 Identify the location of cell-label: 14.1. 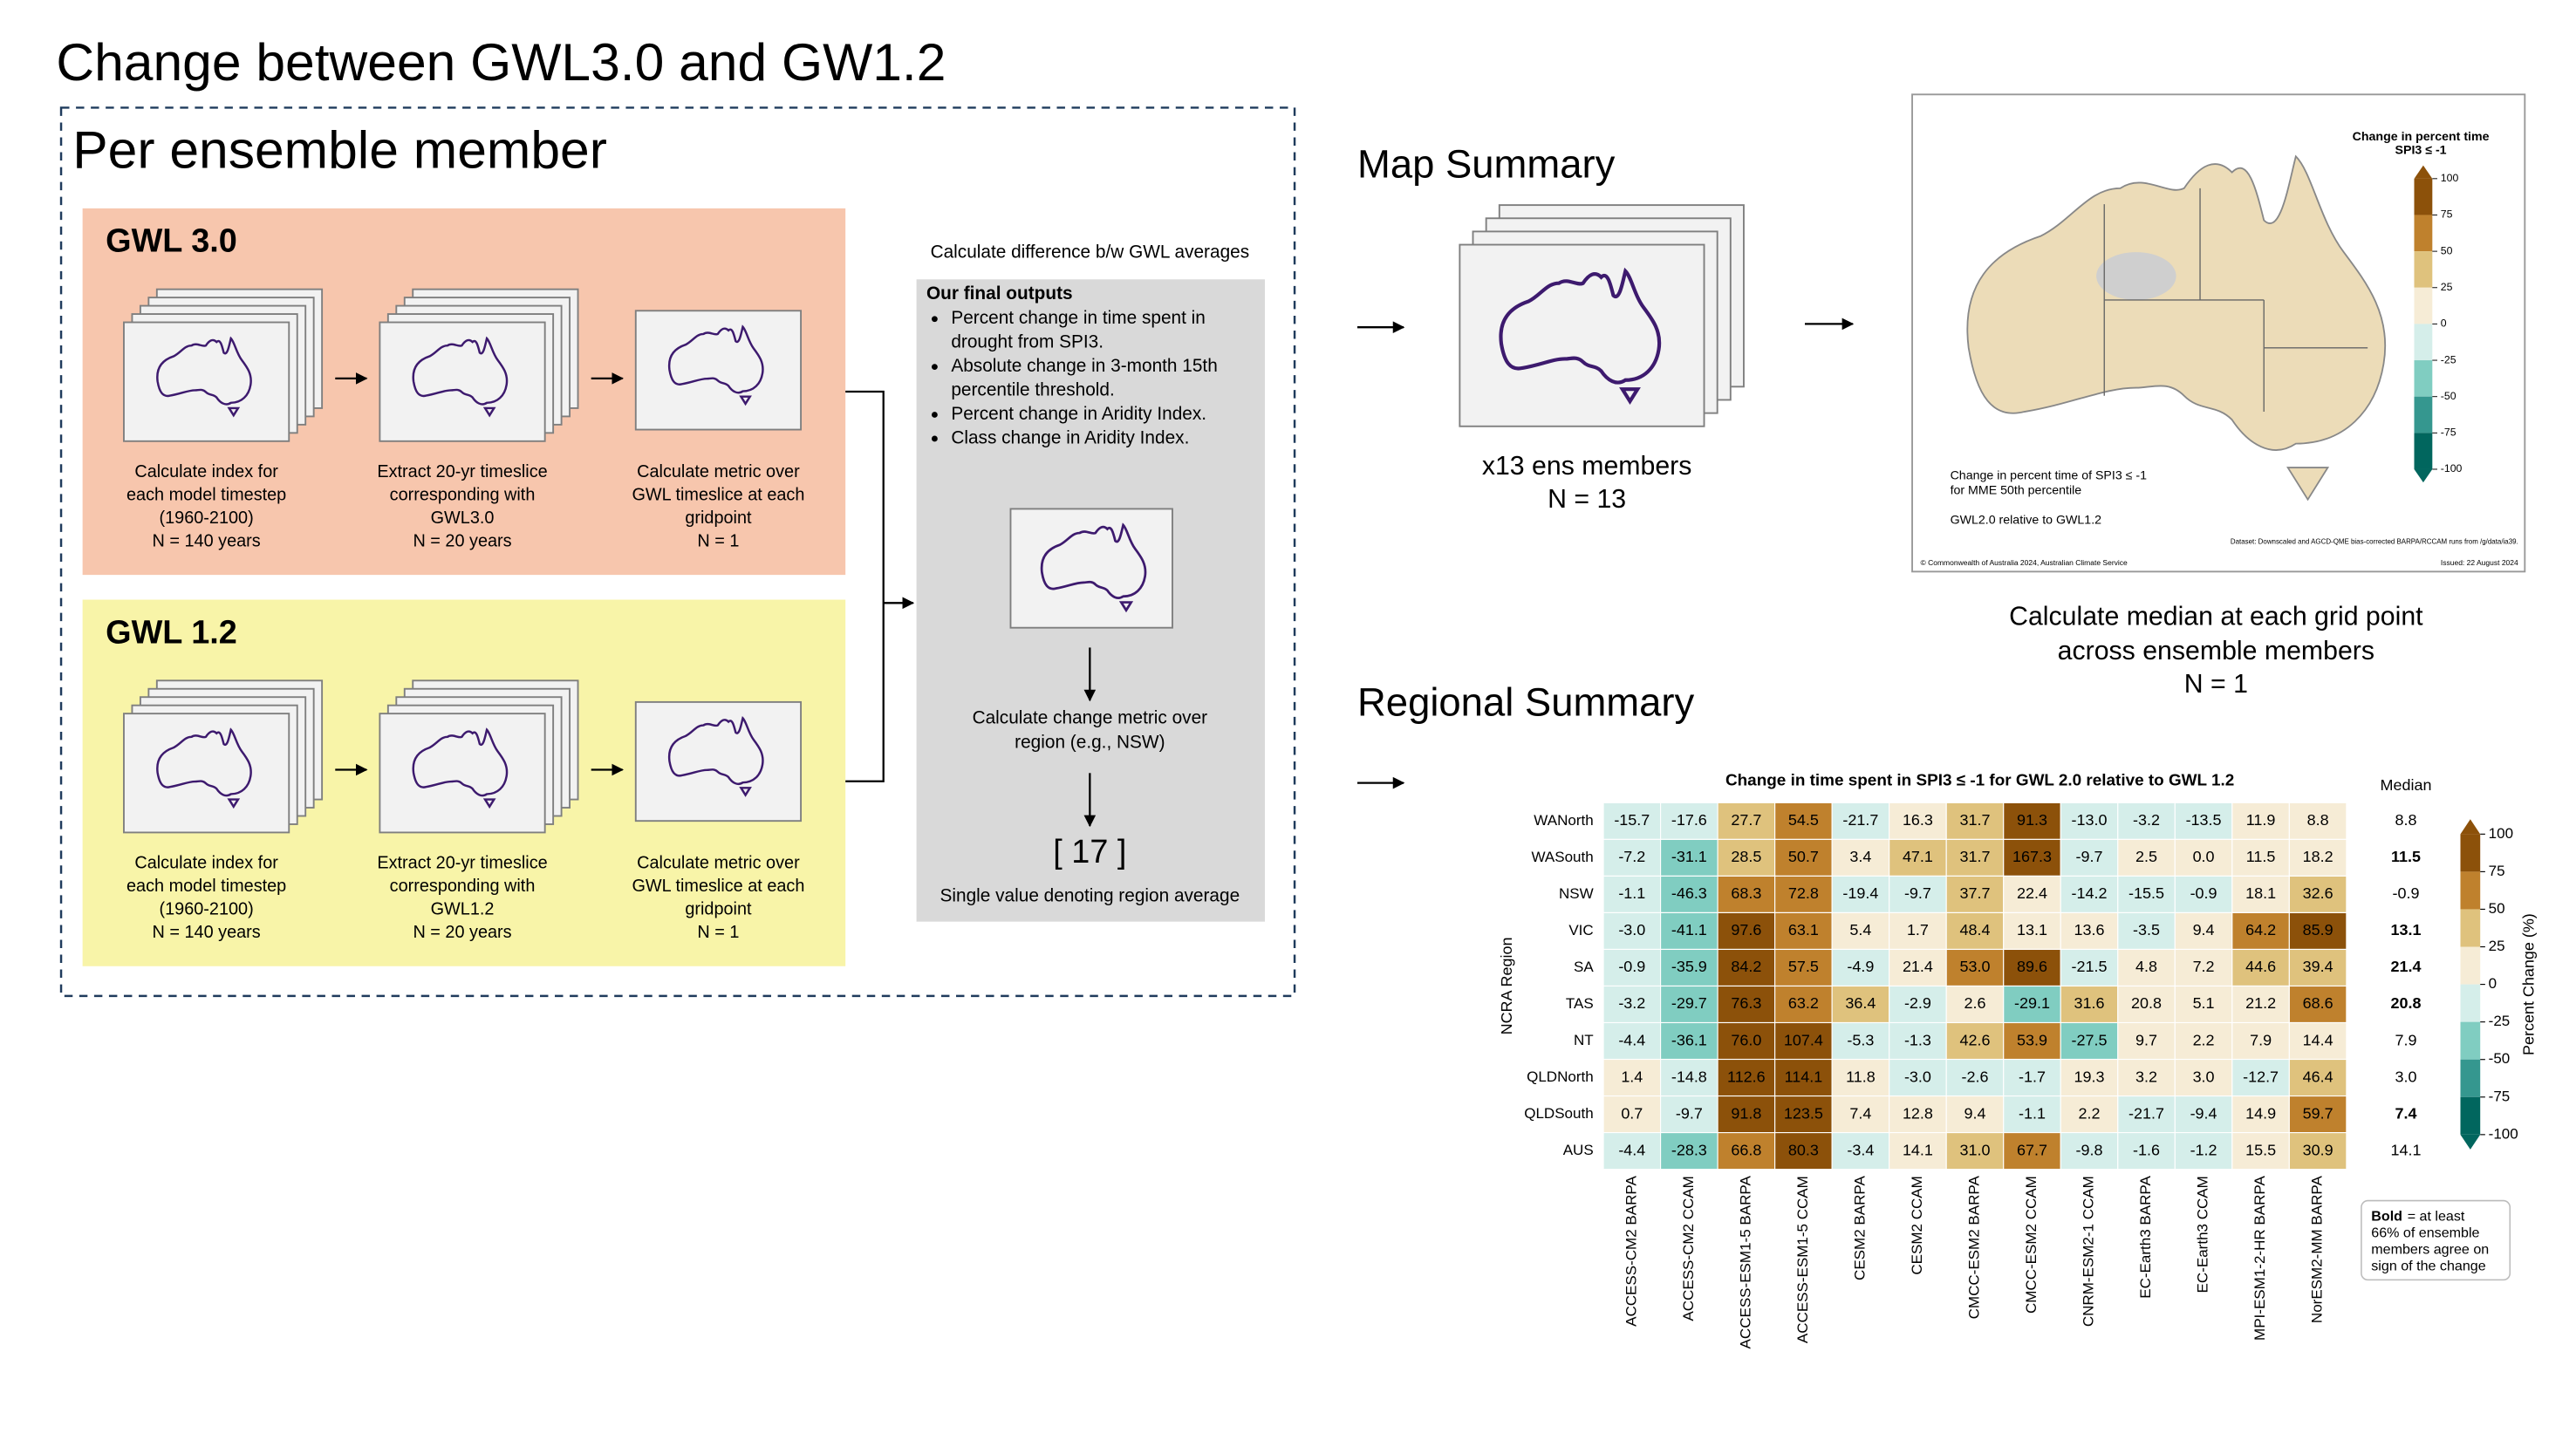
(1918, 1149).